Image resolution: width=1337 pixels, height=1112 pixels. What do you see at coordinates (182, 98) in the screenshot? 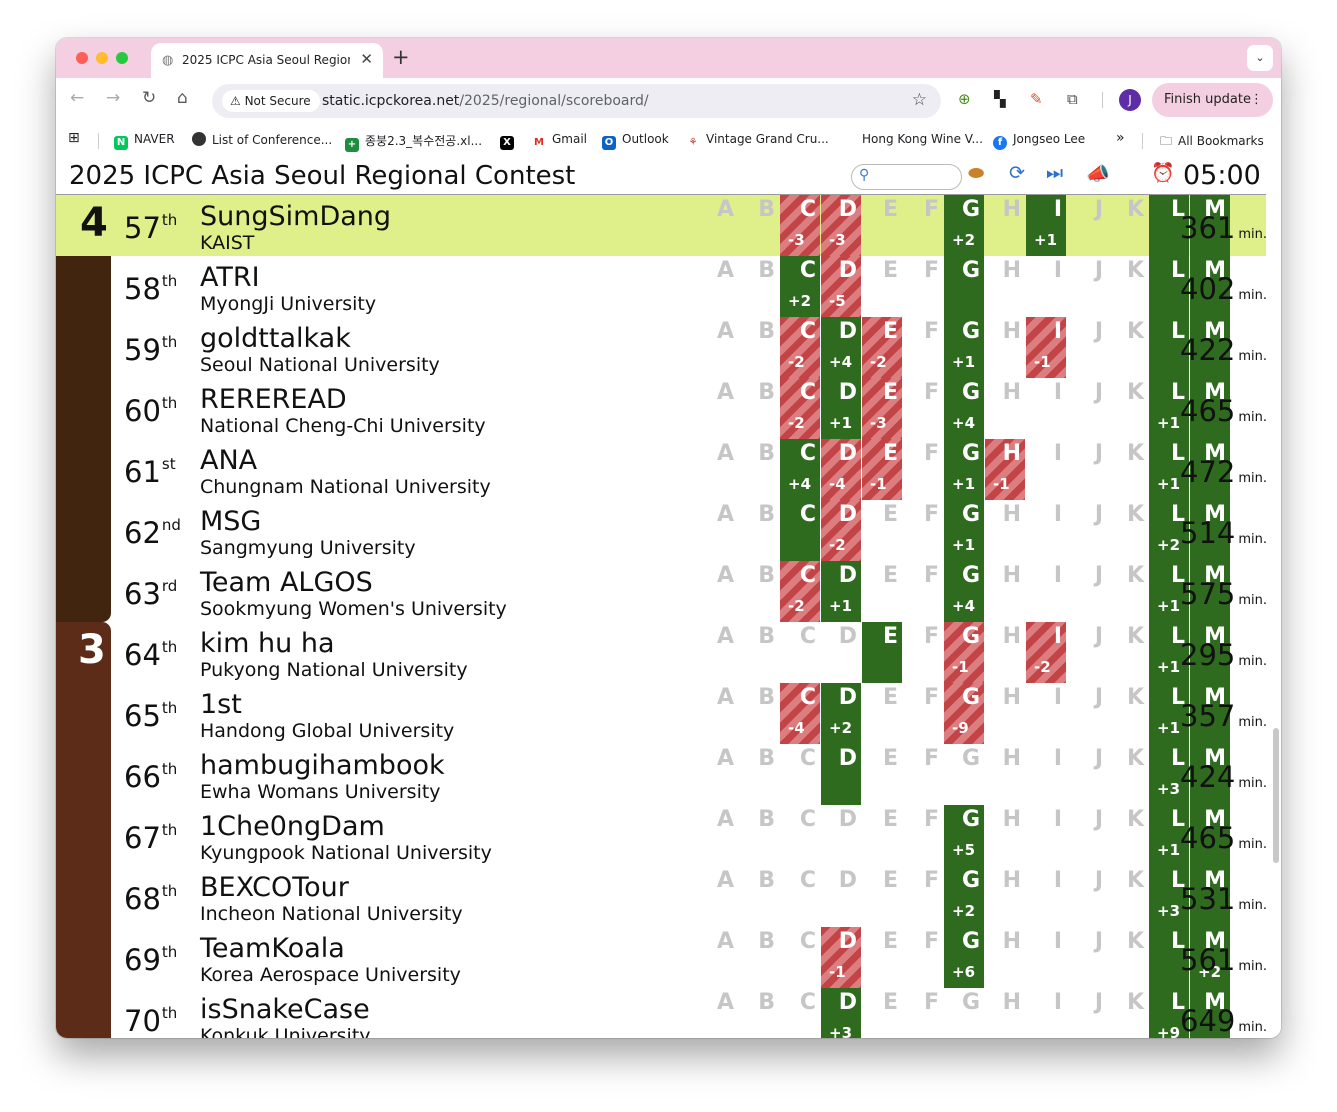
I see `home-icon: ⌂` at bounding box center [182, 98].